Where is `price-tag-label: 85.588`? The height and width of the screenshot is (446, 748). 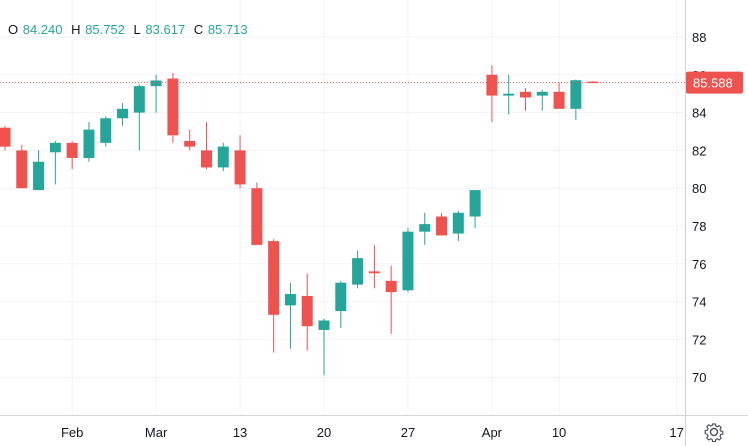
price-tag-label: 85.588 is located at coordinates (713, 83).